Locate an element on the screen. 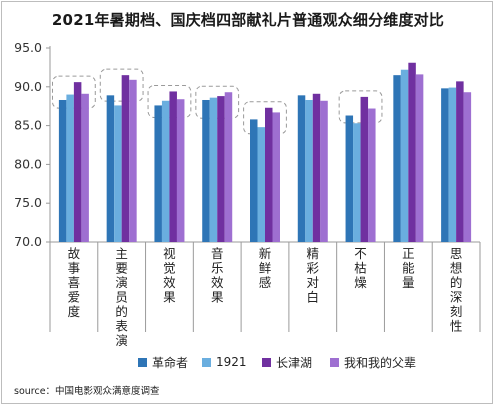 The image size is (496, 407). x-tick-label: 表 is located at coordinates (121, 326).